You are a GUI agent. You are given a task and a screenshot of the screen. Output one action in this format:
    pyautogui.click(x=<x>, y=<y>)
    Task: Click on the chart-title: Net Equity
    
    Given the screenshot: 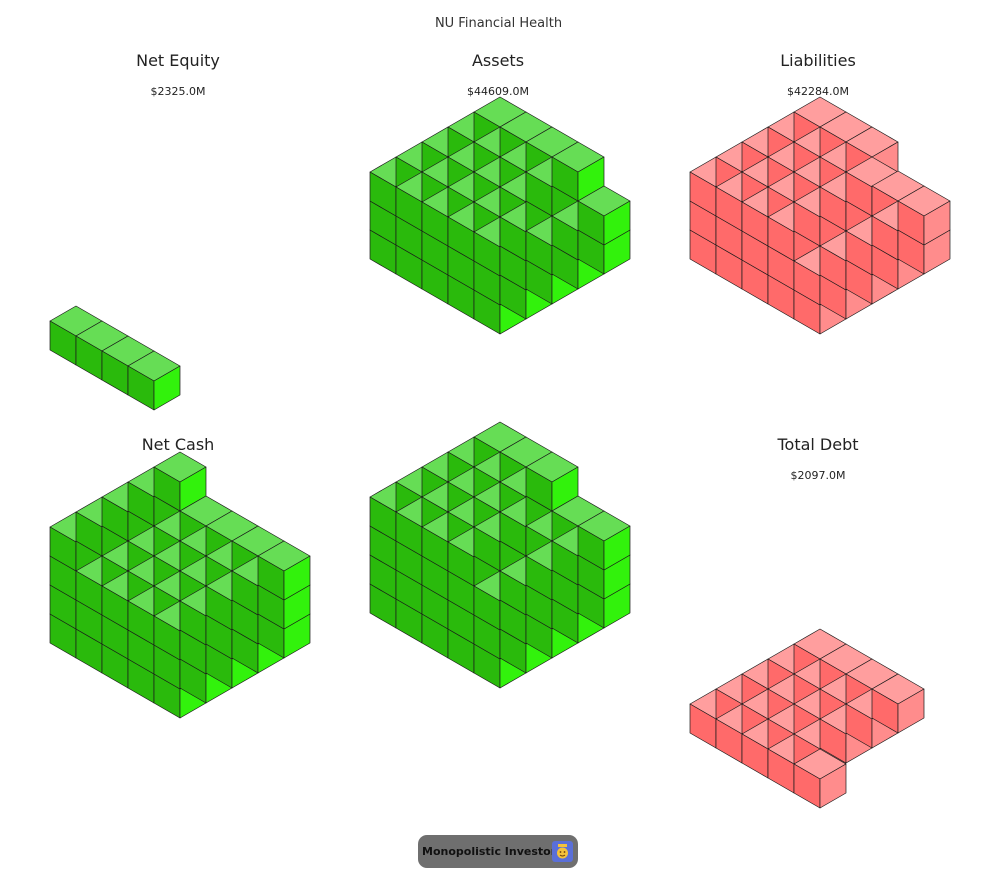 What is the action you would take?
    pyautogui.click(x=178, y=60)
    